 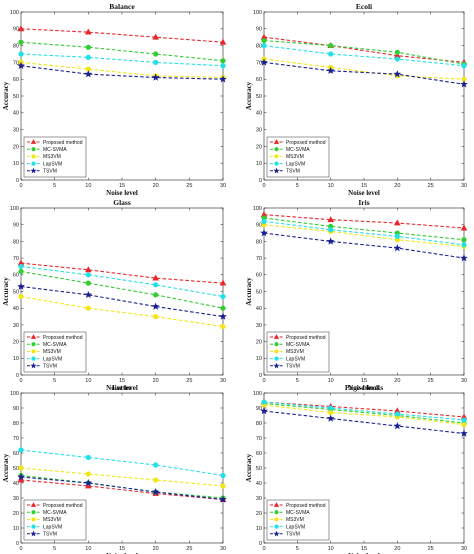 I want to click on series-line-ms3vm, so click(x=364, y=415).